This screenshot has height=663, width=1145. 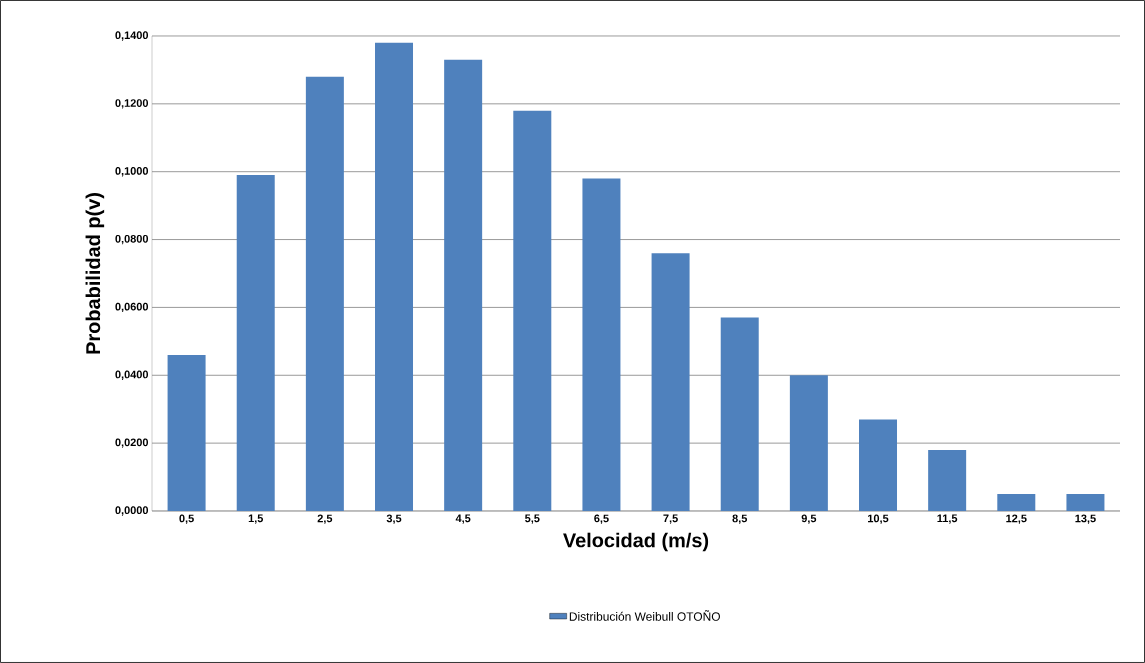 What do you see at coordinates (132, 36) in the screenshot?
I see `y-tick-label: 0,1400` at bounding box center [132, 36].